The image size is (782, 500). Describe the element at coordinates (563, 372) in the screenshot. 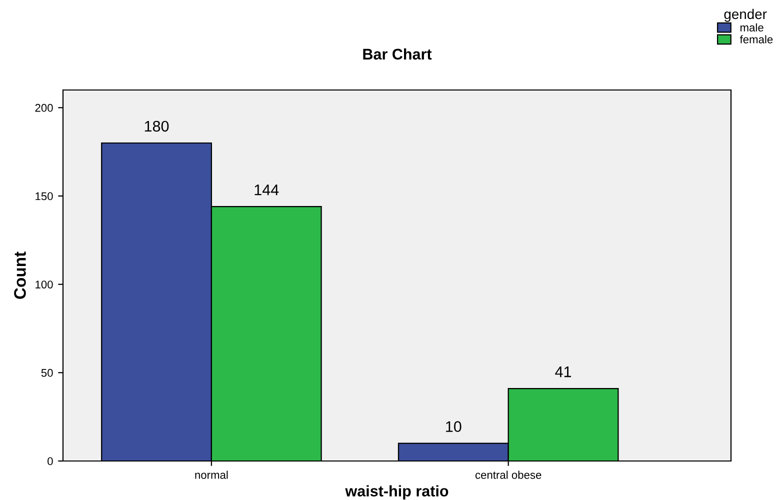

I see `data-label: 41` at that location.